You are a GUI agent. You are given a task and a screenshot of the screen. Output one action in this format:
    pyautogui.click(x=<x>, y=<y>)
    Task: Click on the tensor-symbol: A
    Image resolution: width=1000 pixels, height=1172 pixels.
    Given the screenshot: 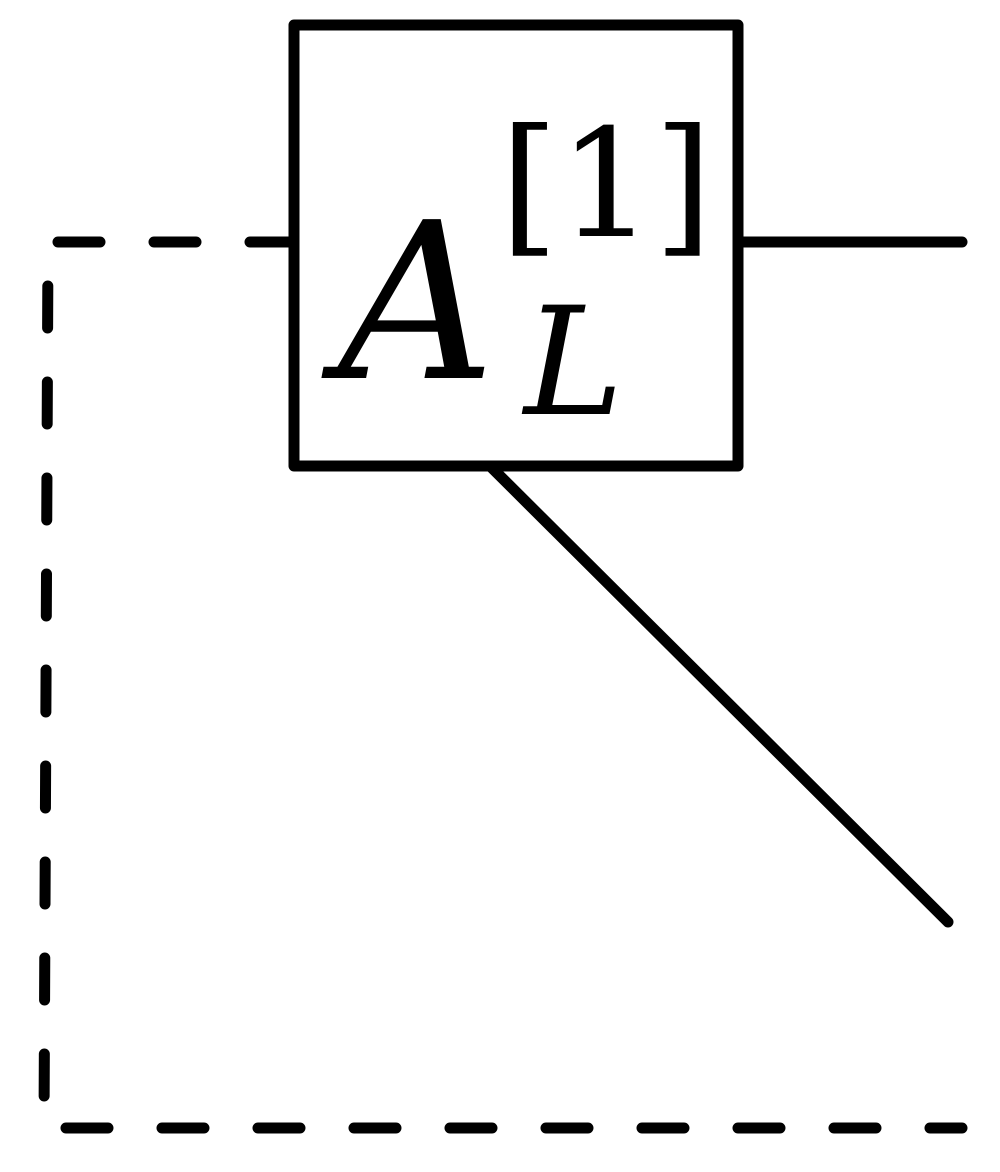 What is the action you would take?
    pyautogui.click(x=408, y=303)
    